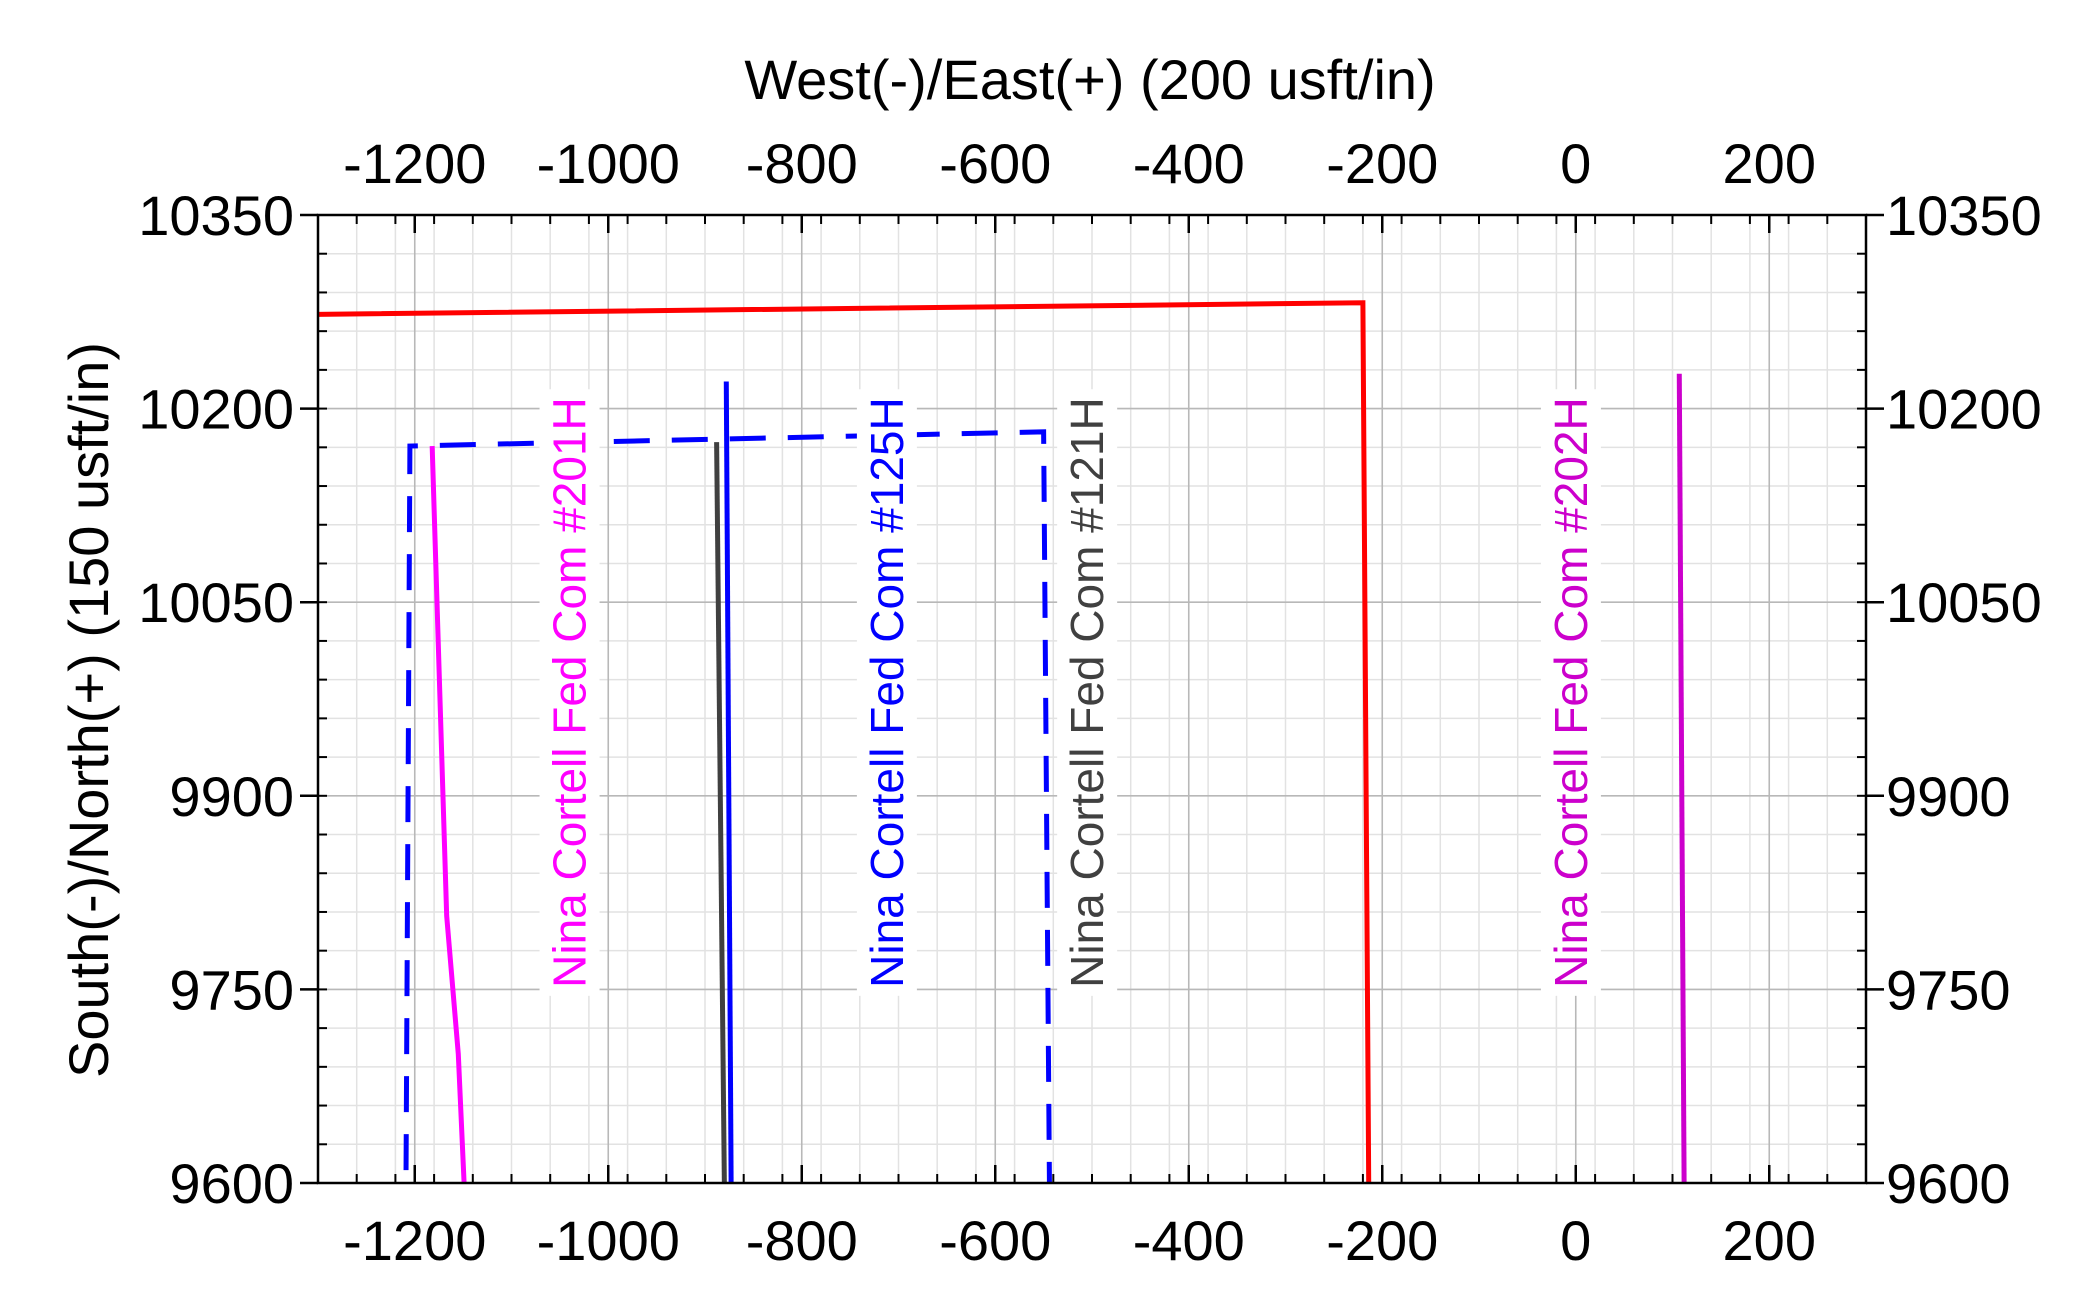 The width and height of the screenshot is (2075, 1292). What do you see at coordinates (1089, 79) in the screenshot?
I see `x-axis-title: West(-)/East(+) (200 usft/in)` at bounding box center [1089, 79].